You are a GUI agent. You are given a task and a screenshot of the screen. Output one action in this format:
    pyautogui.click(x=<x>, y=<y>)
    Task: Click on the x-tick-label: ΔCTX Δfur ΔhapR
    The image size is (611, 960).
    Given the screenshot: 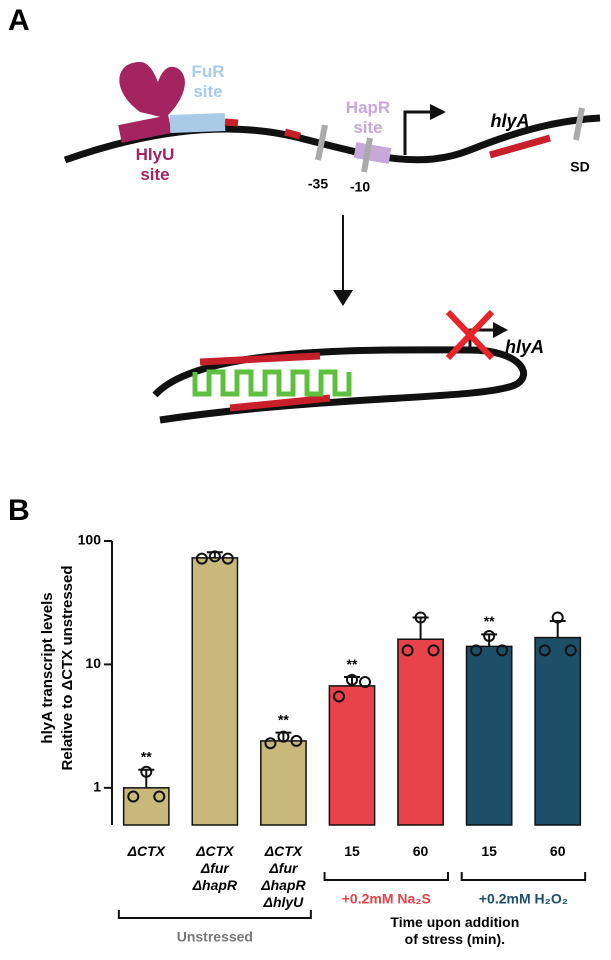 What is the action you would take?
    pyautogui.click(x=215, y=868)
    